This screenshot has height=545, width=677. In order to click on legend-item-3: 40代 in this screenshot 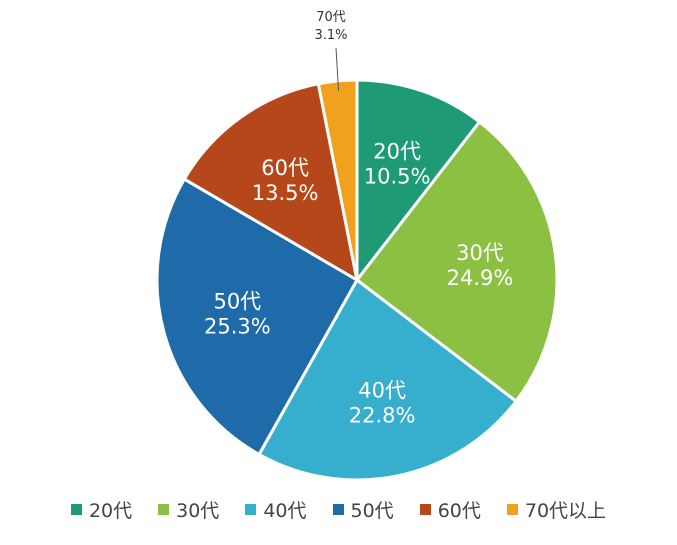, I will do `click(276, 509)`.